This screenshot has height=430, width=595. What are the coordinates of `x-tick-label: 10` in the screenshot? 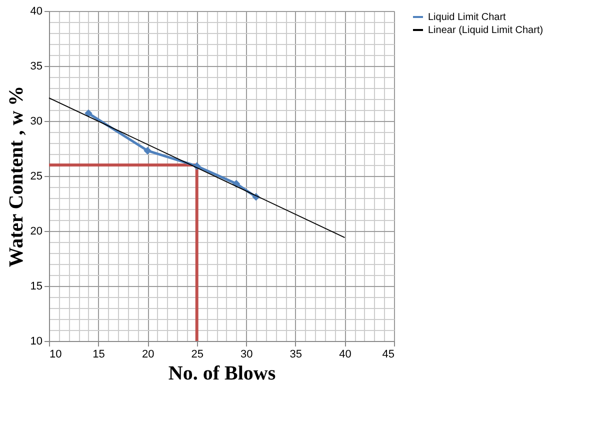 It's located at (56, 354).